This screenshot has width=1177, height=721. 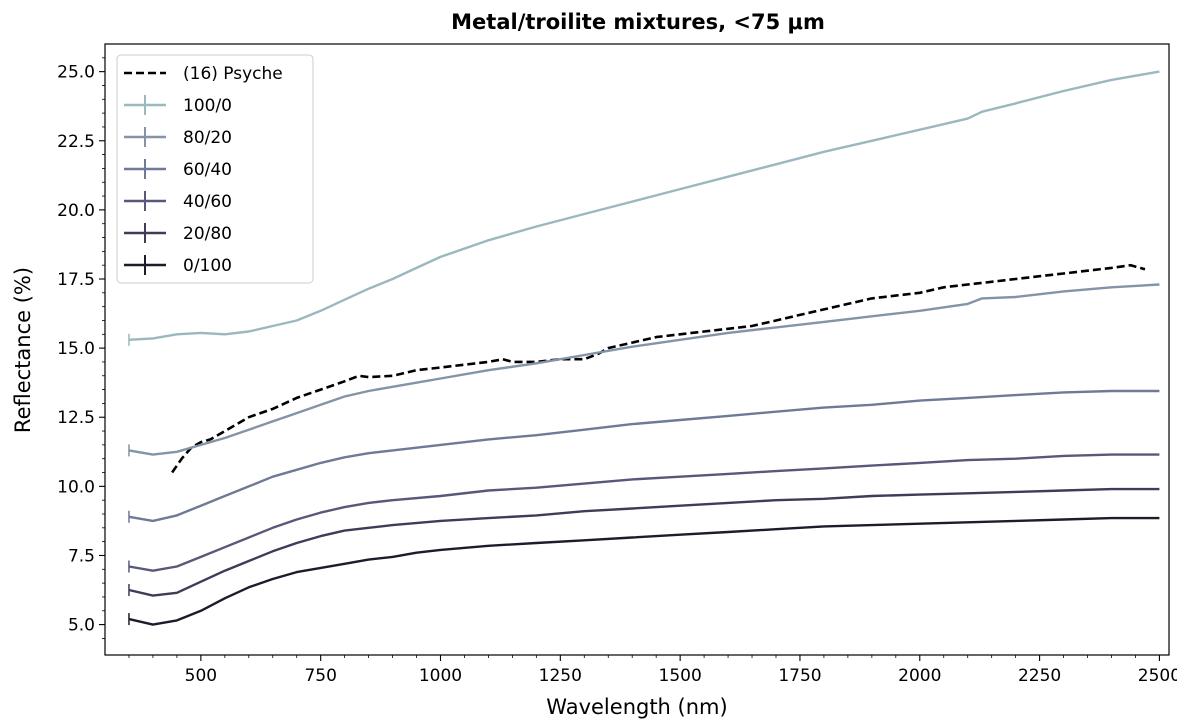 I want to click on y-tick-label: 10.0, so click(x=76, y=487).